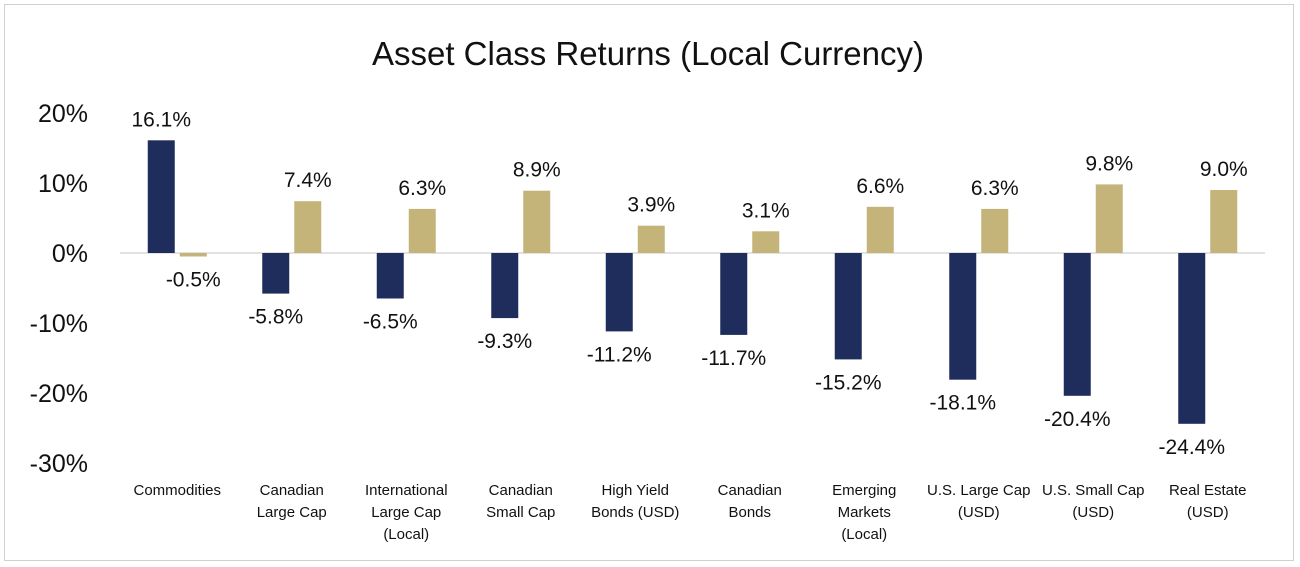 The image size is (1300, 567). Describe the element at coordinates (864, 512) in the screenshot. I see `x-category-label: Emerging Markets (Local)` at that location.